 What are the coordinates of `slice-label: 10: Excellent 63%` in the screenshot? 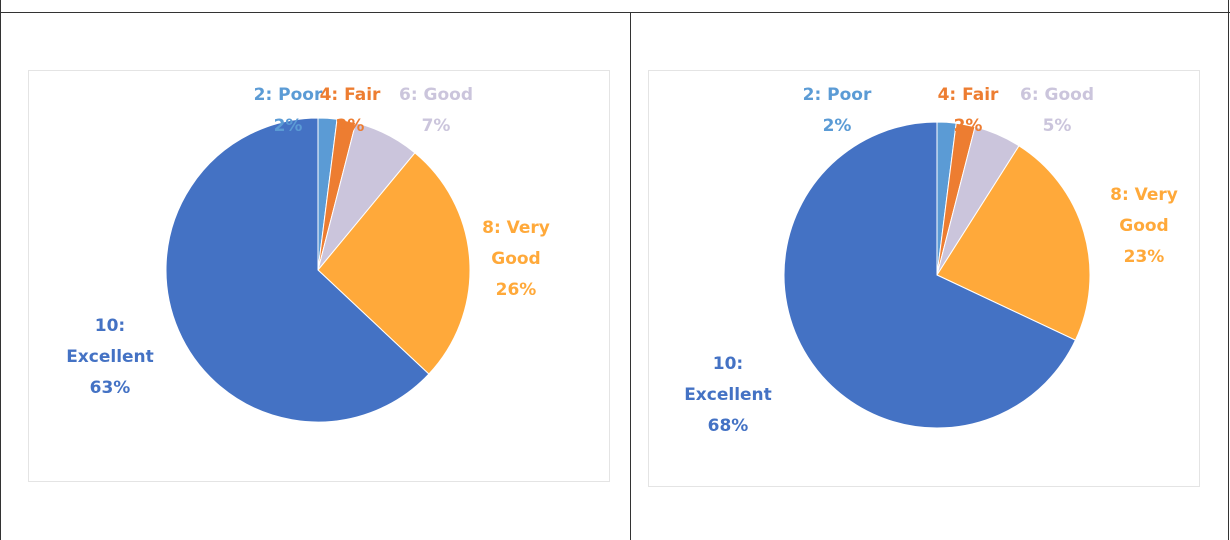 It's located at (110, 357).